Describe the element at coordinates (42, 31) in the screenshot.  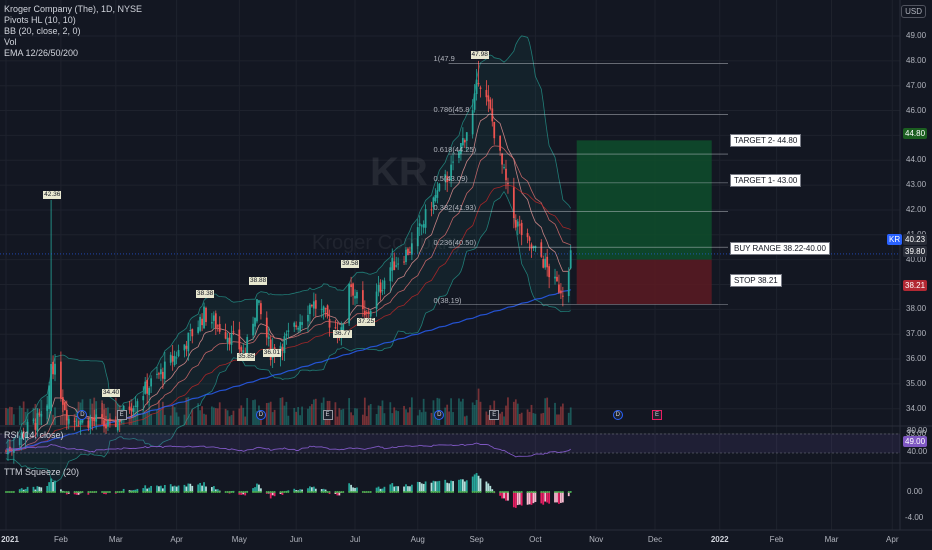
I see `indicator-bb: BB (20, close, 2, 0)` at that location.